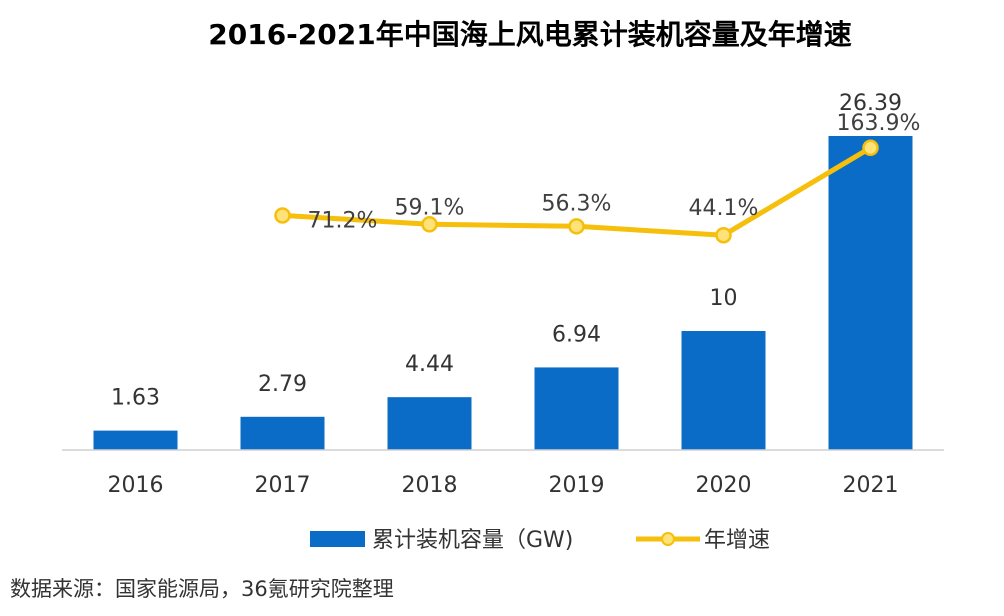  What do you see at coordinates (429, 364) in the screenshot?
I see `bar-value-label-2018: 4.44` at bounding box center [429, 364].